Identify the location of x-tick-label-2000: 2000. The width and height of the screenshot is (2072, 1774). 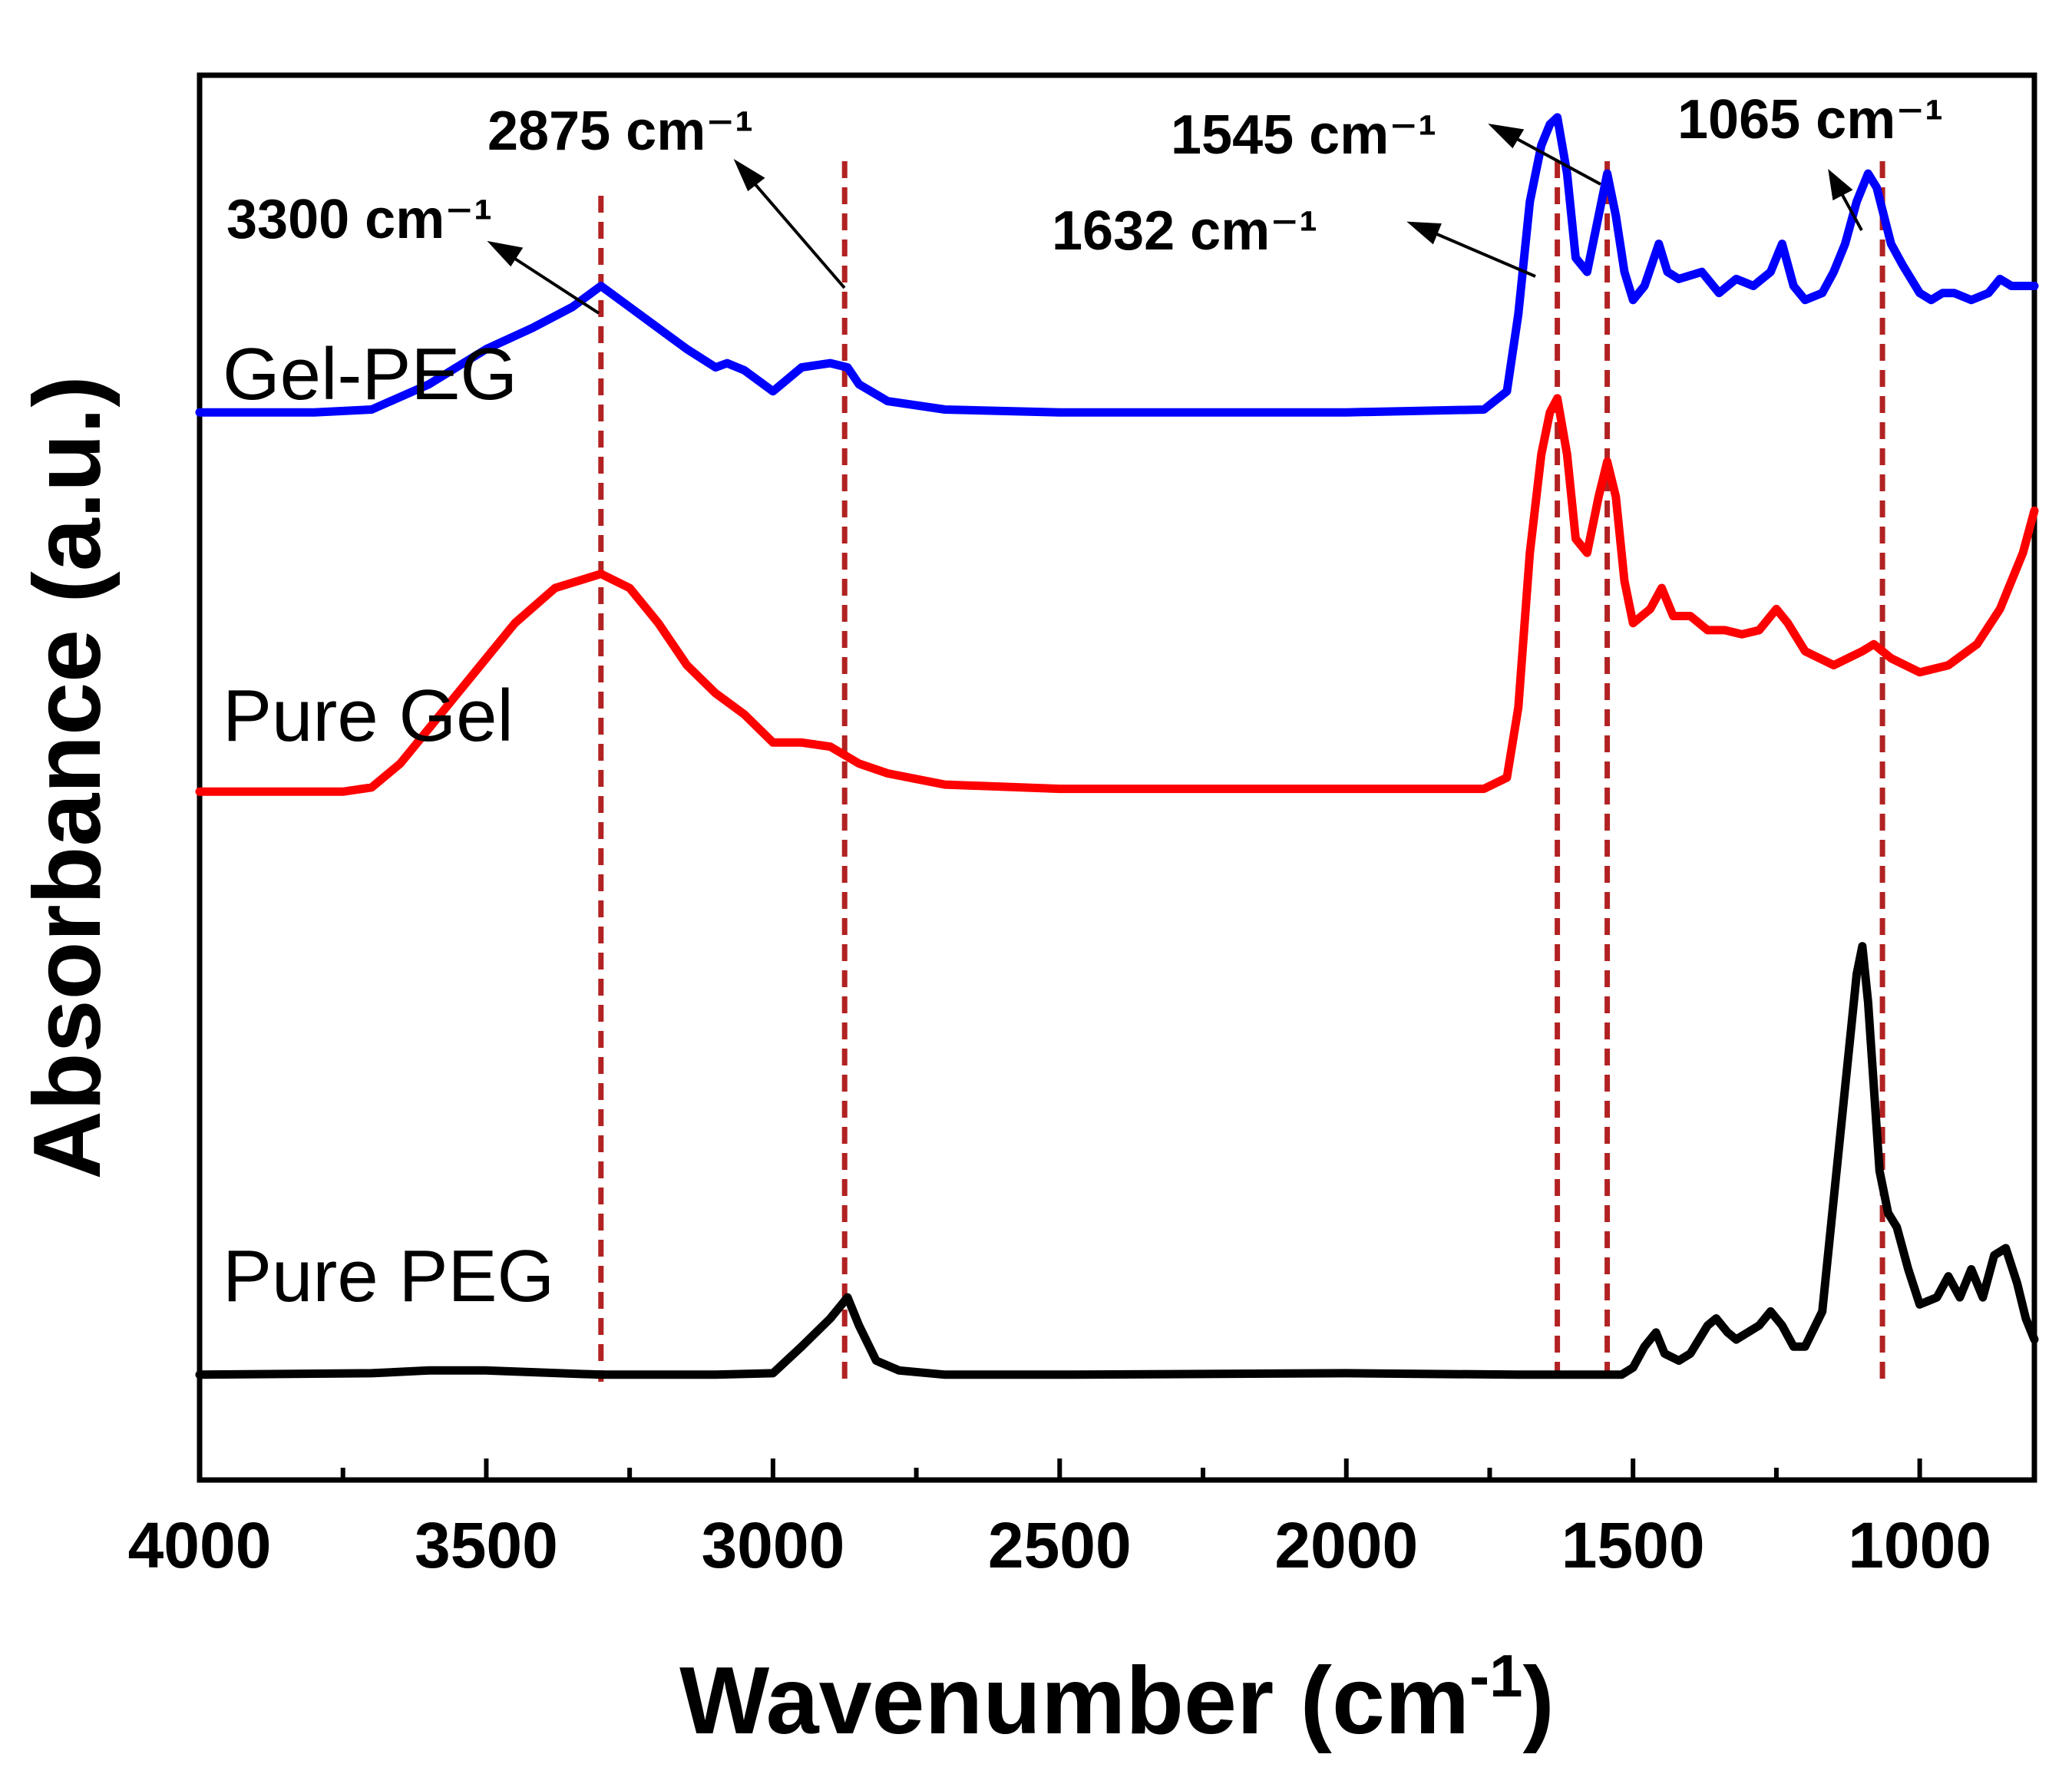
(1346, 1545).